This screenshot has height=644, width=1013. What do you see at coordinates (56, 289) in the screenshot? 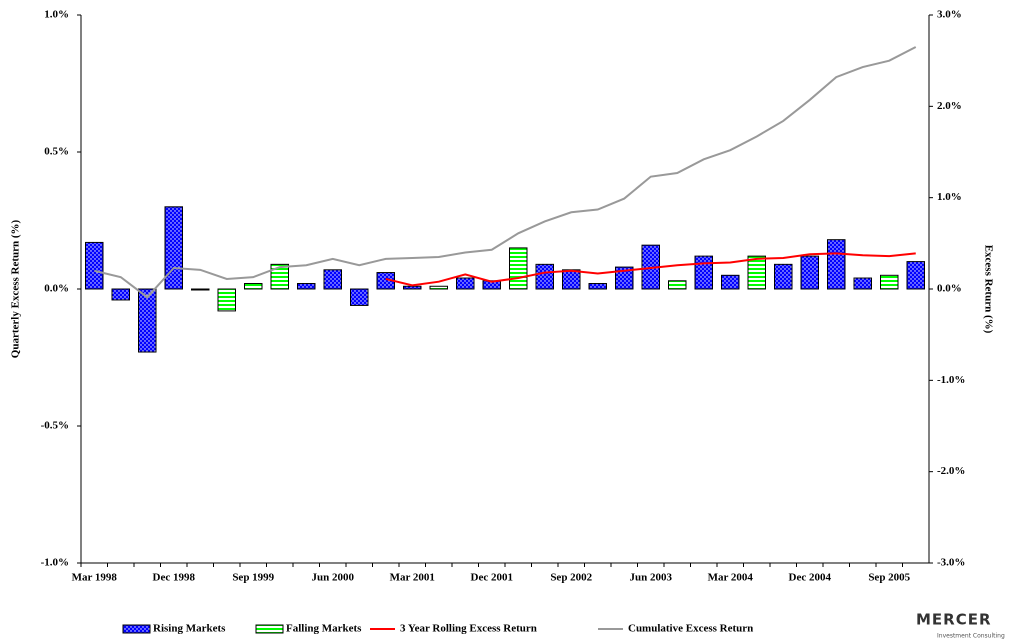
I see `y-tick-label: 0.0%` at bounding box center [56, 289].